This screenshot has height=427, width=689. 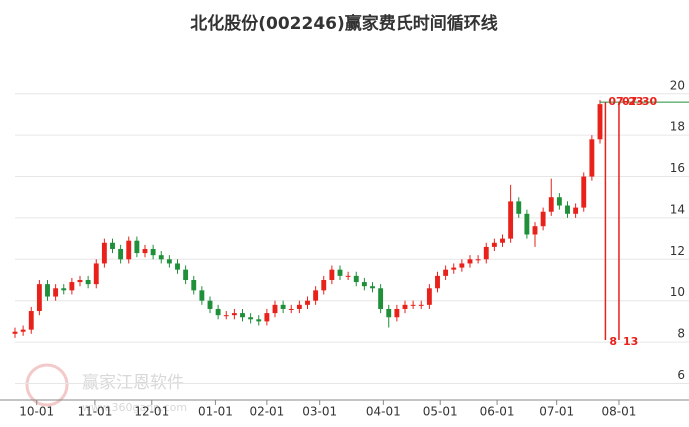 What do you see at coordinates (681, 334) in the screenshot?
I see `y-tick-label: 8` at bounding box center [681, 334].